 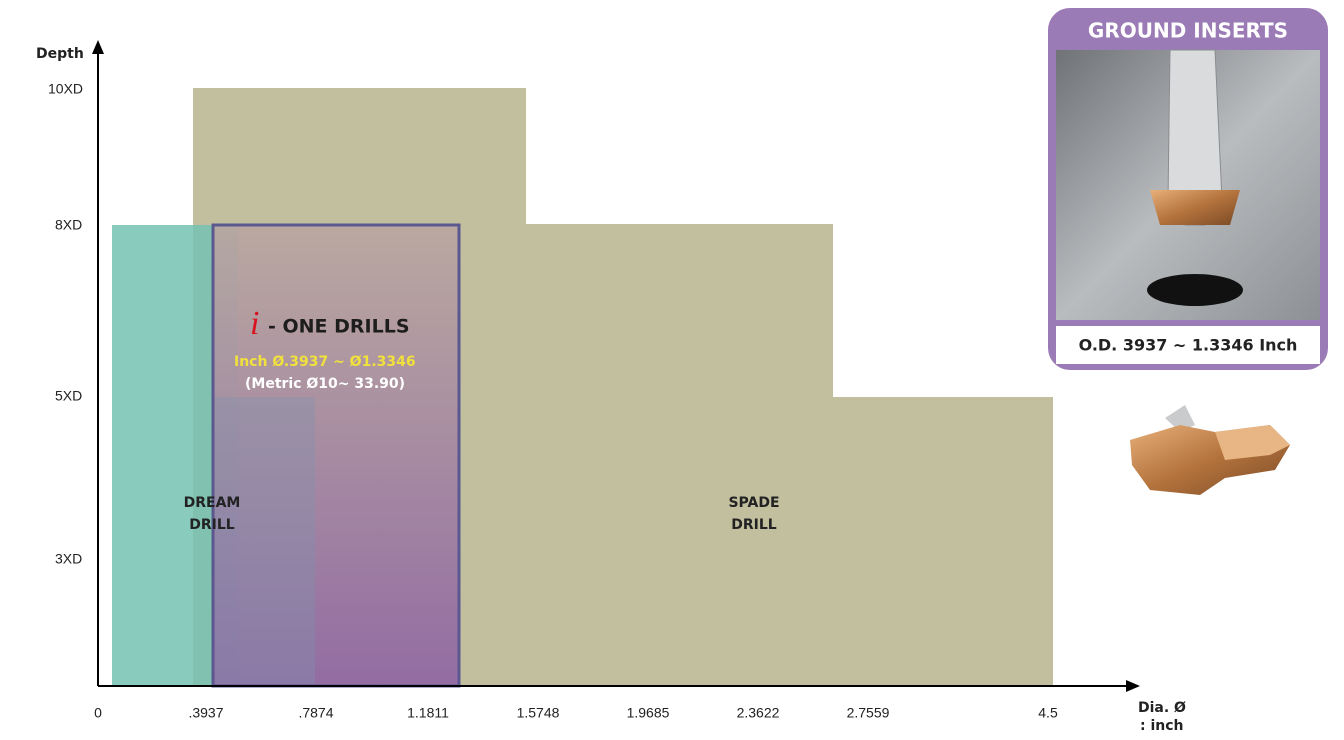 What do you see at coordinates (212, 503) in the screenshot?
I see `dream-label: DREAM` at bounding box center [212, 503].